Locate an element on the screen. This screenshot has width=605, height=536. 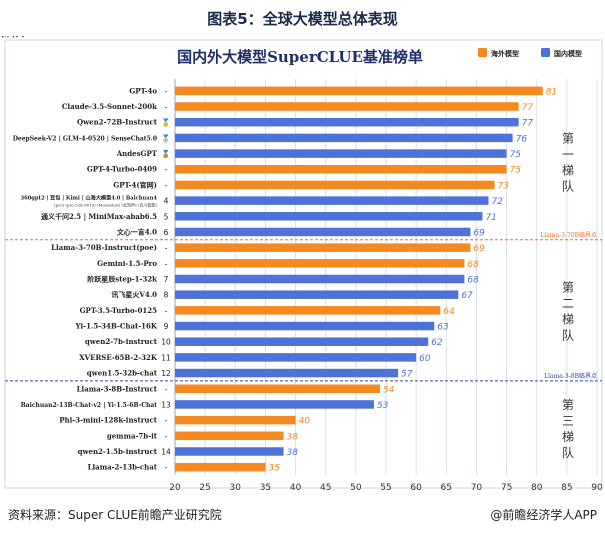
row-label: 讯飞星火V4.0 is located at coordinates (134, 294).